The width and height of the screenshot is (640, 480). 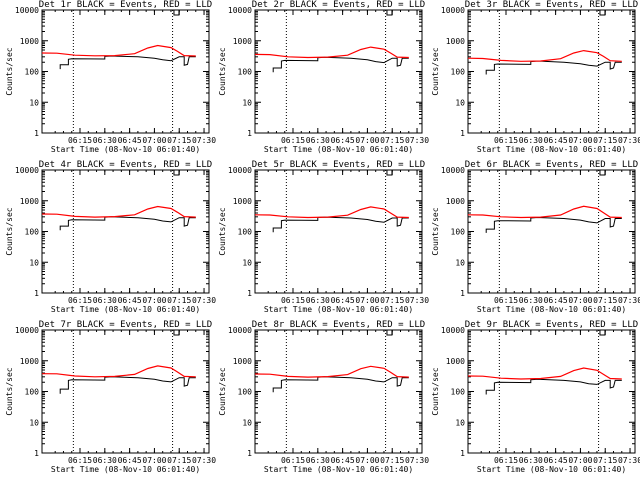 What do you see at coordinates (551, 325) in the screenshot?
I see `panel-title: Det 9r BLACK = Events, RED = LLD` at bounding box center [551, 325].